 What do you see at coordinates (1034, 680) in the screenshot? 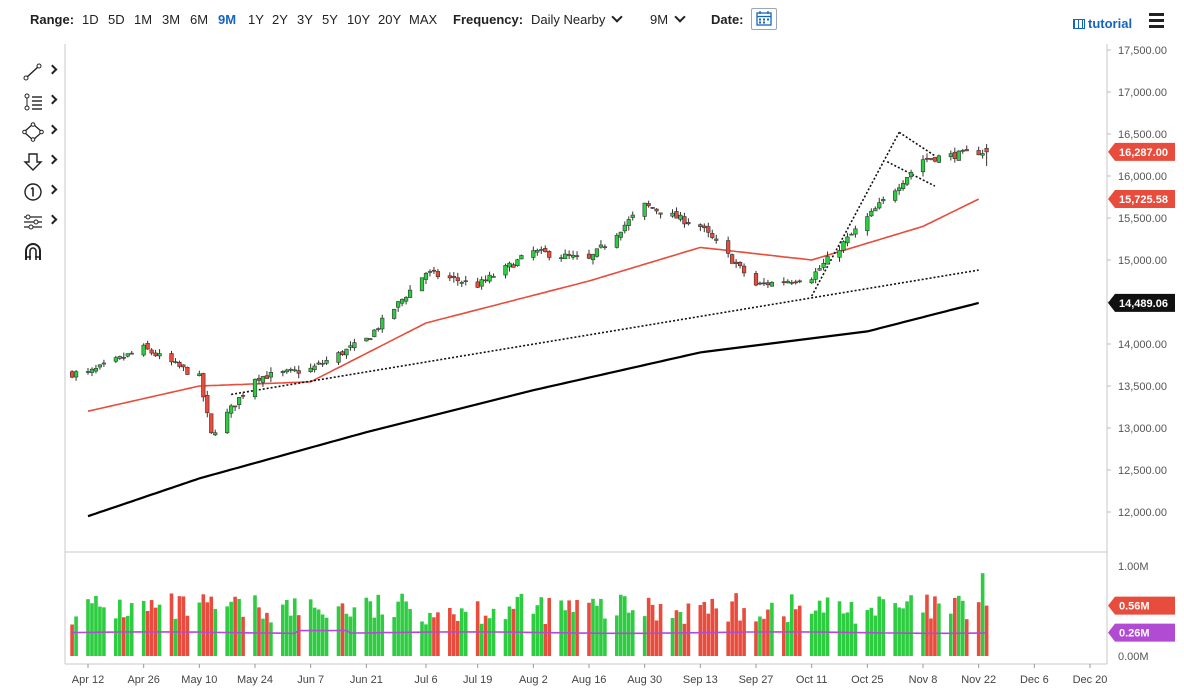
I see `x-tick-label: Dec 6` at bounding box center [1034, 680].